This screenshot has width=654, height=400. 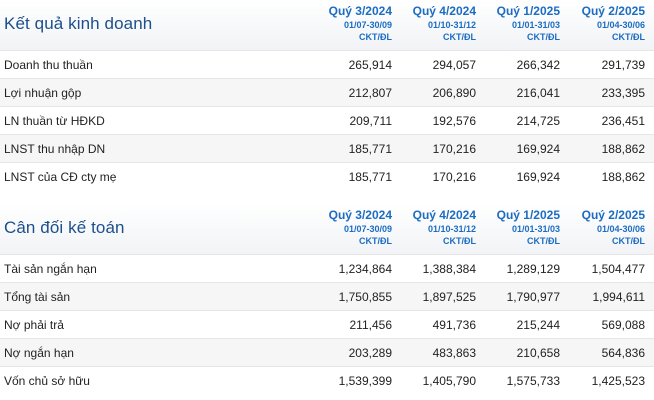 I want to click on cell-value: 236,451, so click(x=623, y=121).